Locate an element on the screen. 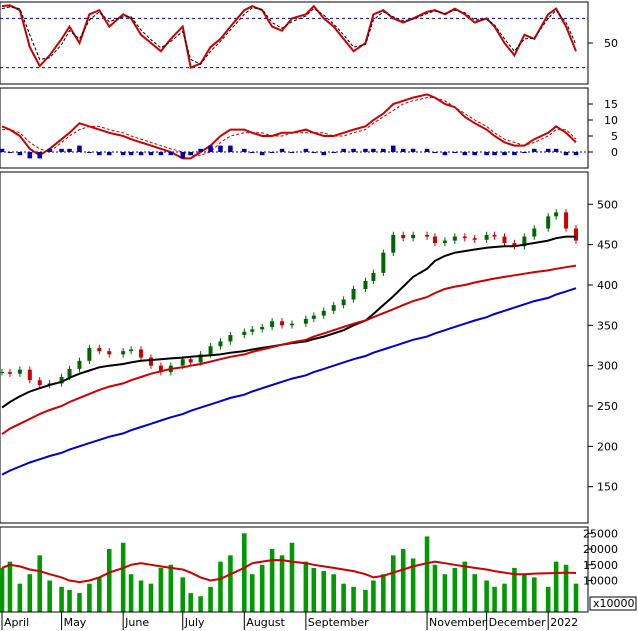 This screenshot has height=631, width=638. y-tick-label: 15000 is located at coordinates (600, 565).